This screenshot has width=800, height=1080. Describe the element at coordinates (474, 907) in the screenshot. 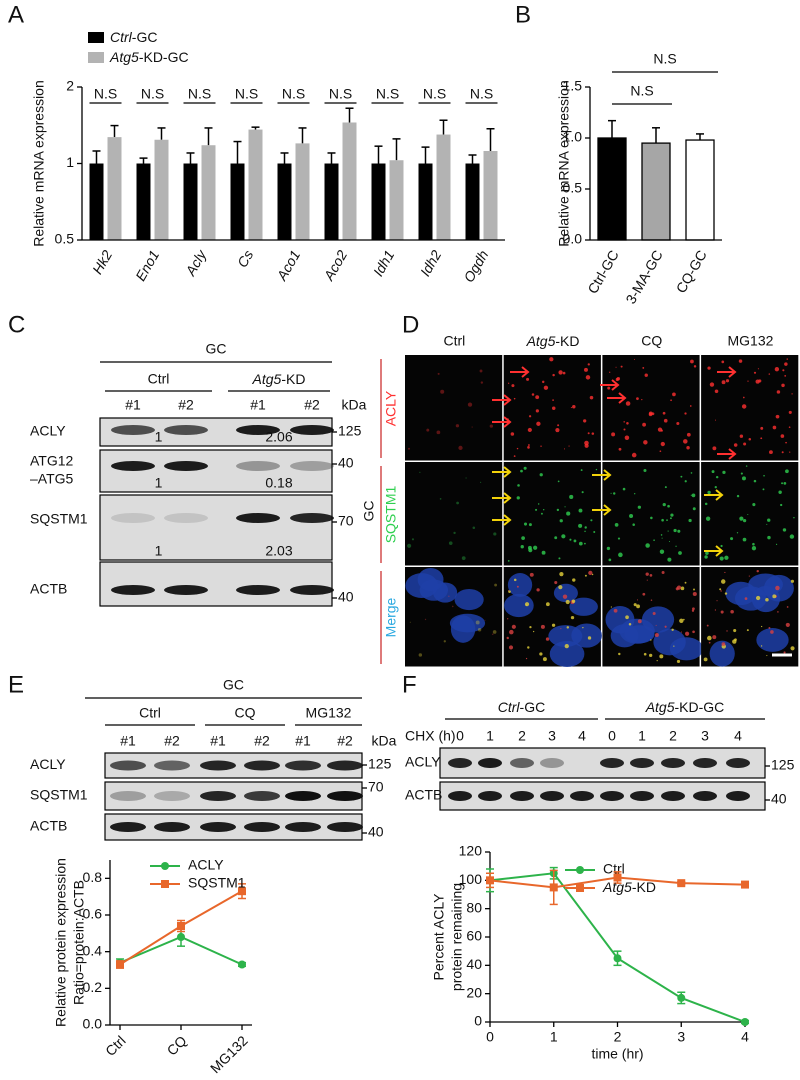

I see `y-tick-label: 80` at that location.